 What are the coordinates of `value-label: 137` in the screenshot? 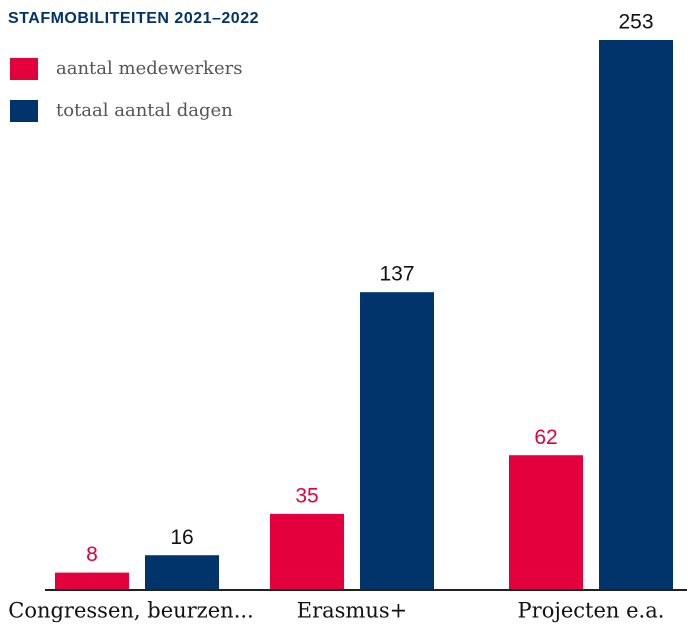 It's located at (396, 274).